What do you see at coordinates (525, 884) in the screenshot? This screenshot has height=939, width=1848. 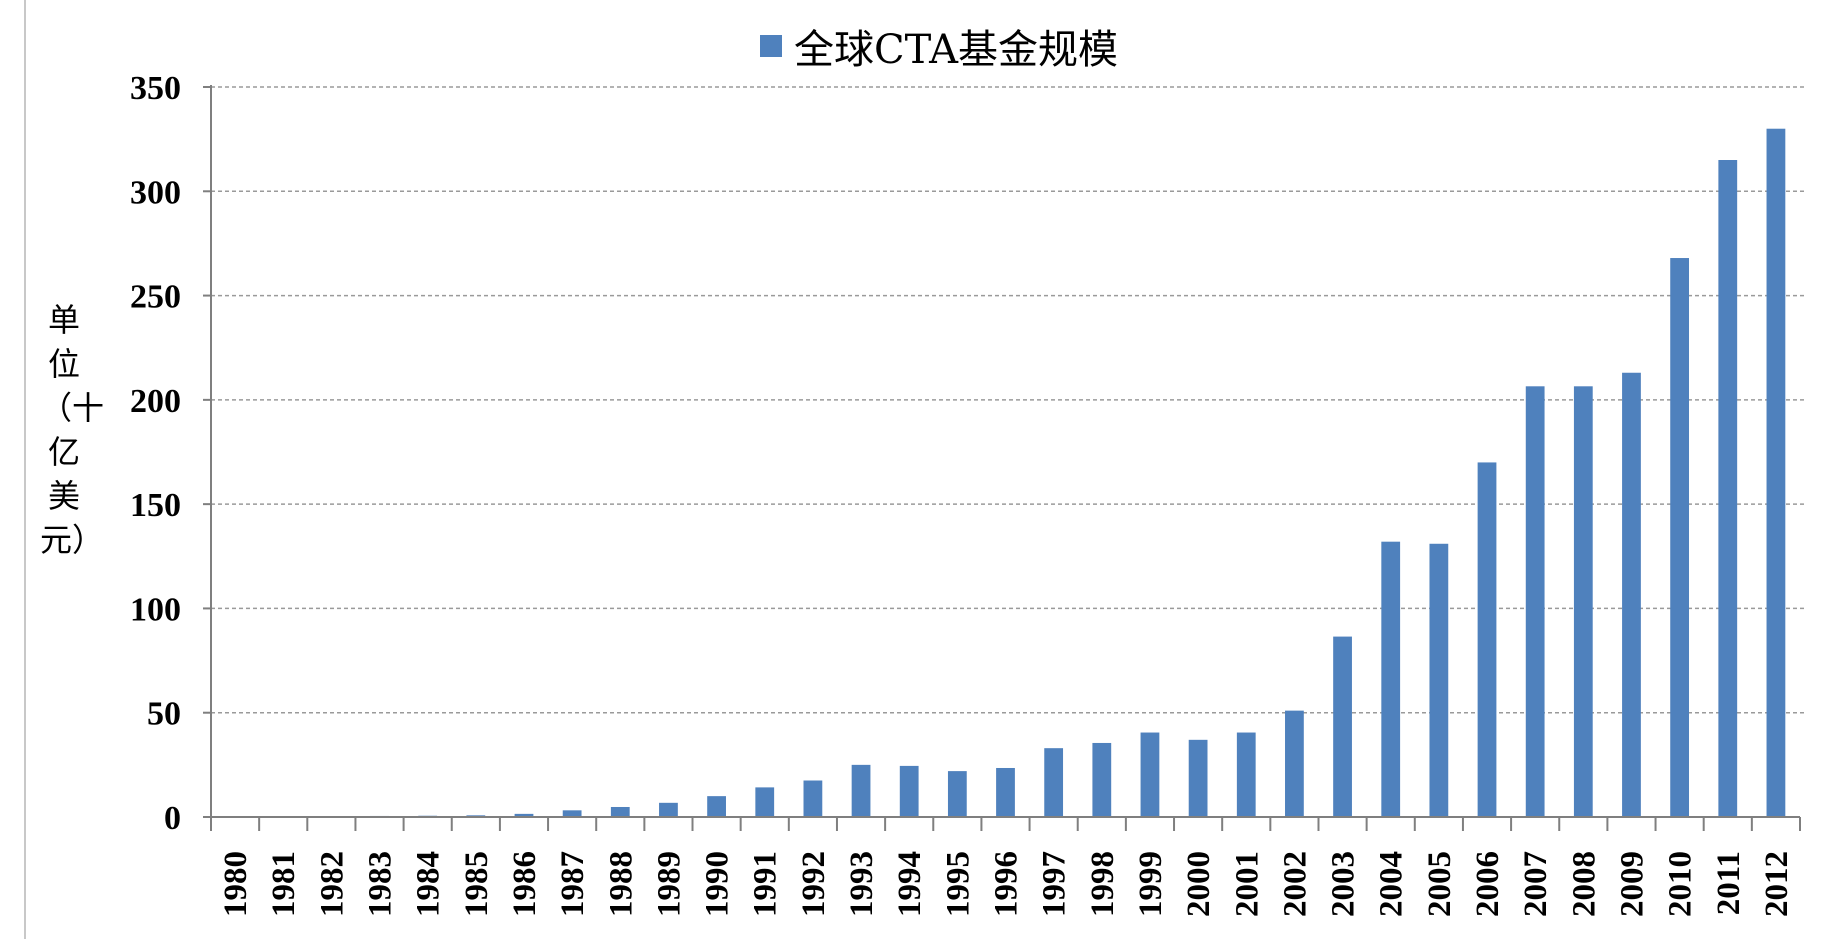 I see `x-tick-label-1986: 1986` at bounding box center [525, 884].